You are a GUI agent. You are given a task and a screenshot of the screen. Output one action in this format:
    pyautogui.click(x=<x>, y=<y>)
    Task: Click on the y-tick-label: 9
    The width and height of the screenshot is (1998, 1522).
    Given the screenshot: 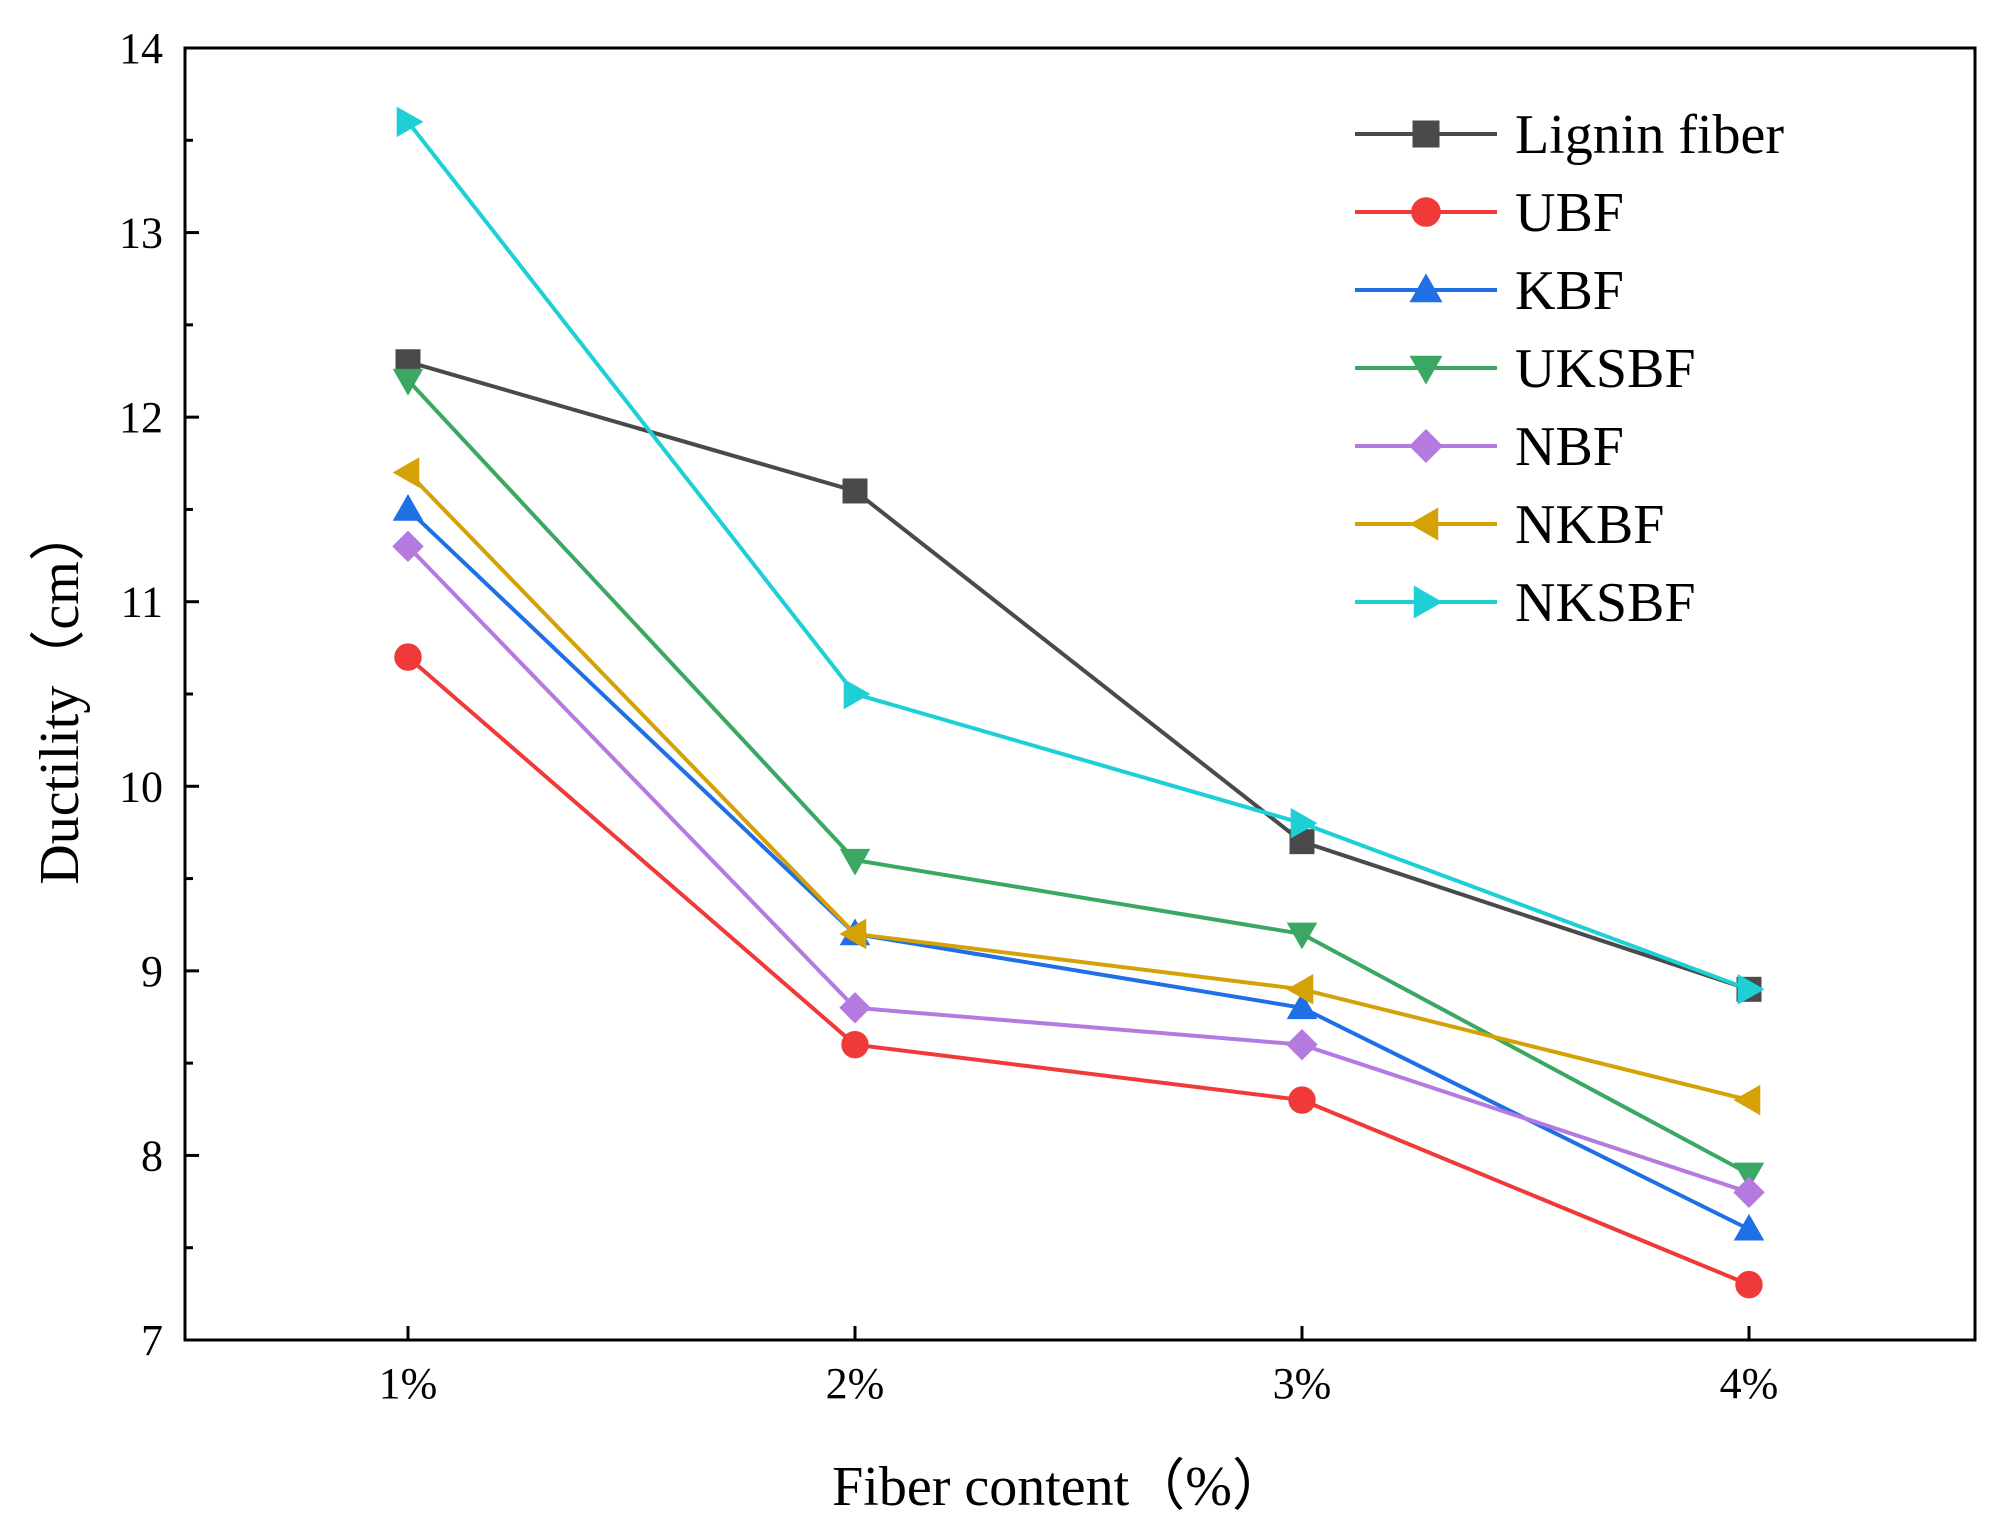 What is the action you would take?
    pyautogui.click(x=152, y=971)
    